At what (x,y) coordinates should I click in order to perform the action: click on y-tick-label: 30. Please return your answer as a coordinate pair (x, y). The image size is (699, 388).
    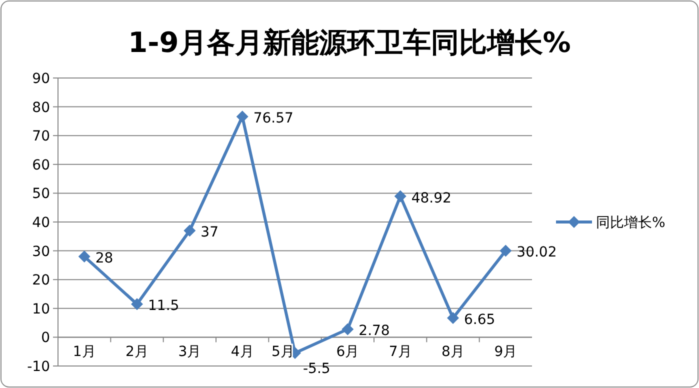
    Looking at the image, I should click on (41, 252).